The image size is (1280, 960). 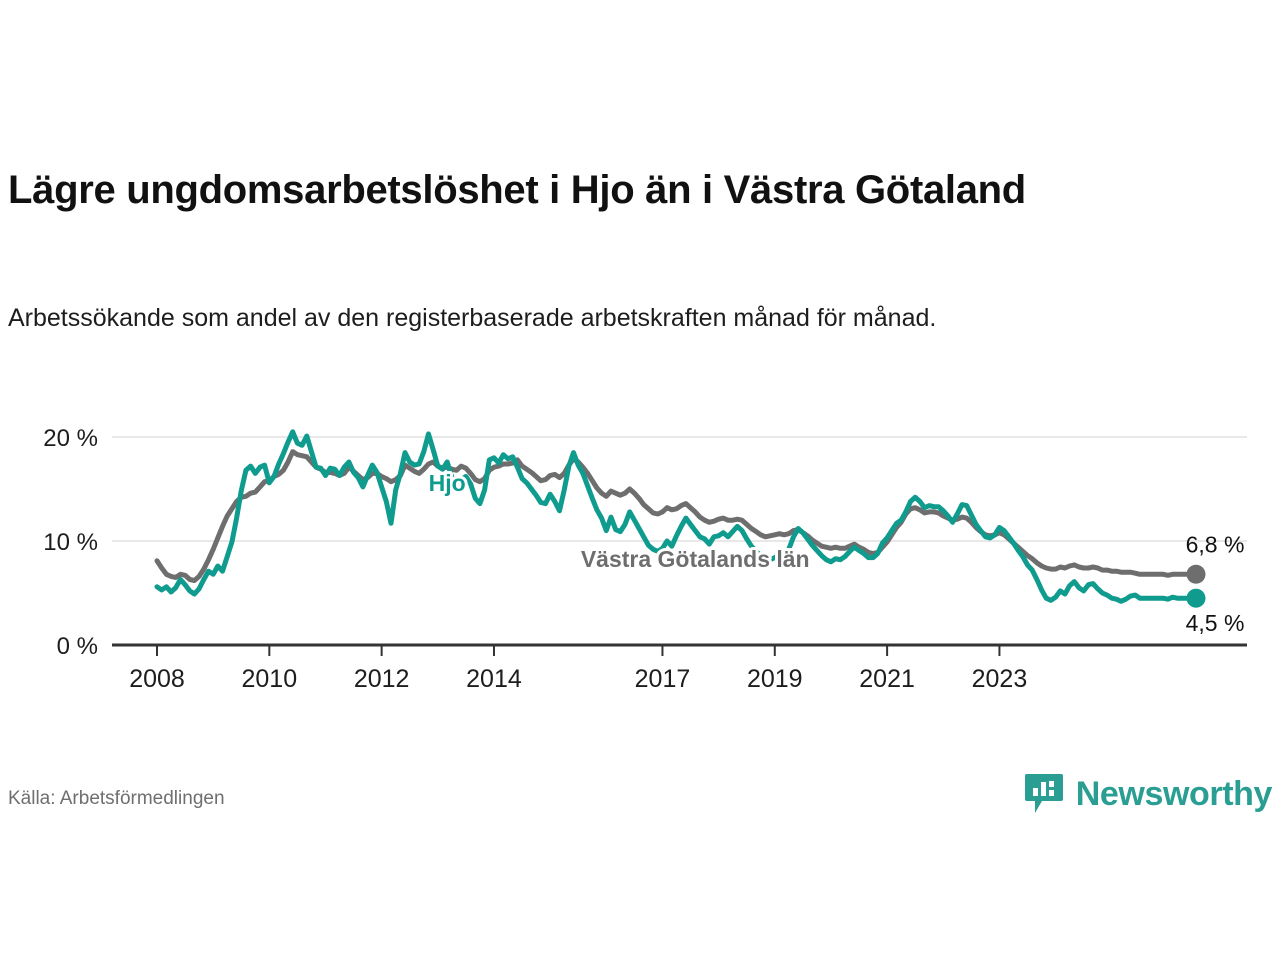 I want to click on series-lines, so click(x=676, y=516).